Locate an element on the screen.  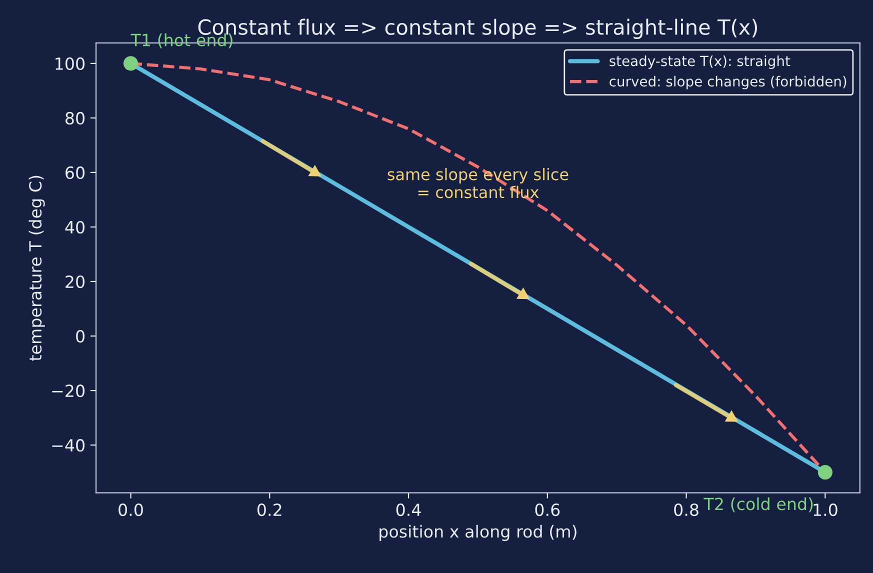
annotation: T2 (cold end) is located at coordinates (758, 504).